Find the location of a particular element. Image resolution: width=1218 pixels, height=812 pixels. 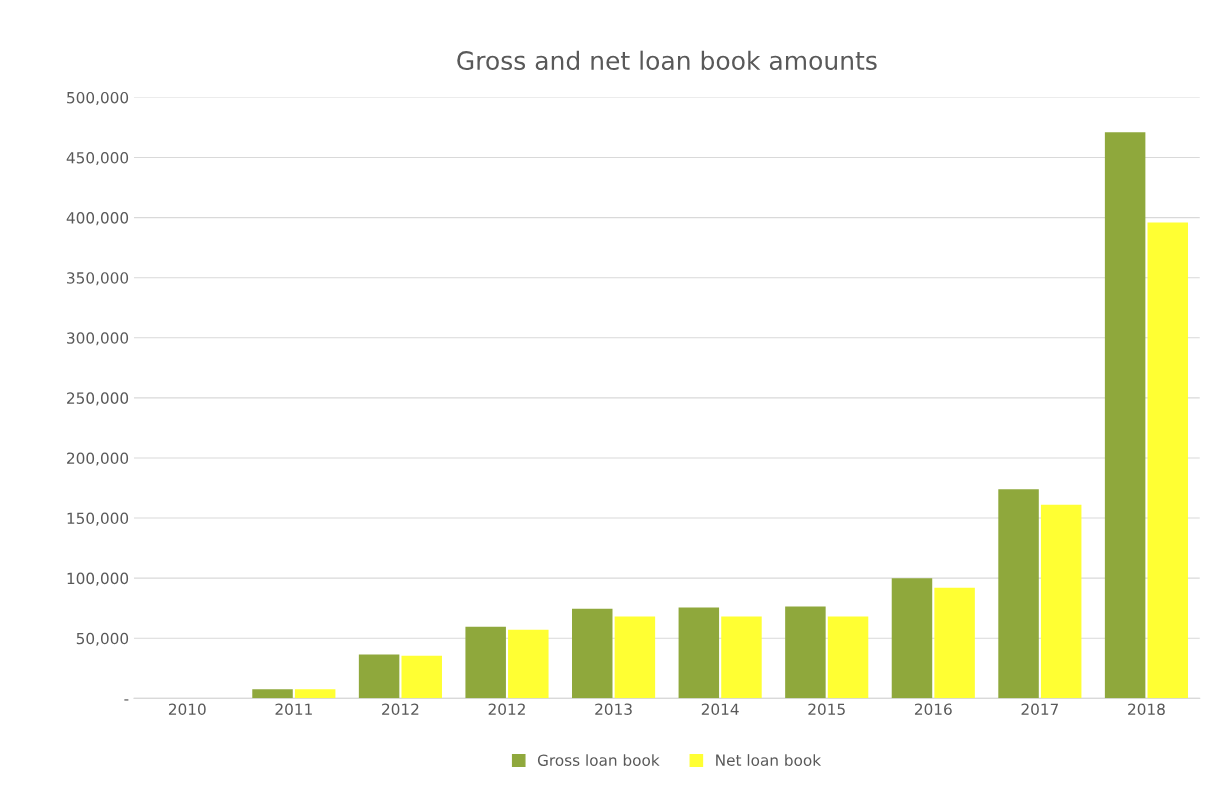

x-tick-label: 2010 is located at coordinates (187, 709).